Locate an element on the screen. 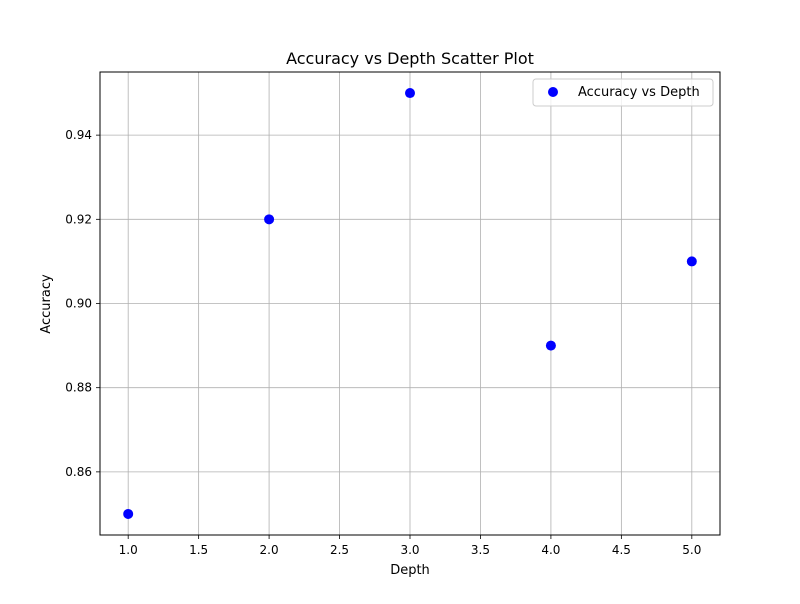 The image size is (800, 604). legend-marker is located at coordinates (553, 92).